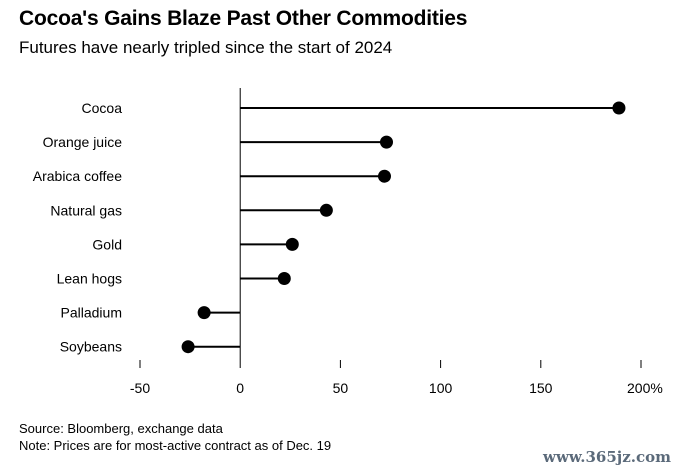 The image size is (679, 472). I want to click on category-label: Orange juice, so click(83, 142).